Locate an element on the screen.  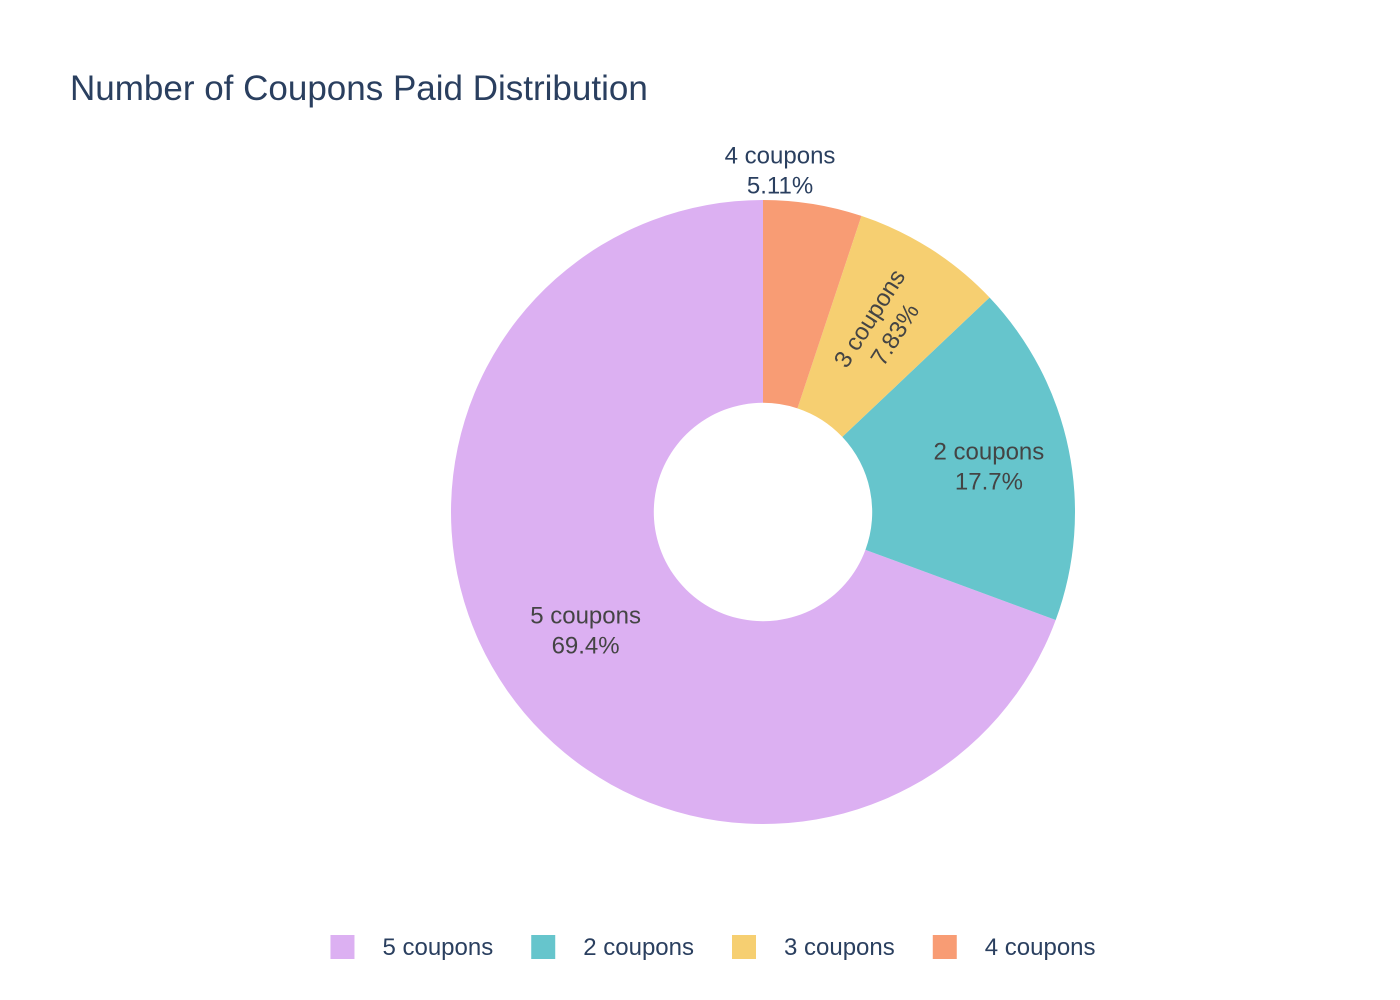
legend-label: 2 coupons is located at coordinates (638, 947).